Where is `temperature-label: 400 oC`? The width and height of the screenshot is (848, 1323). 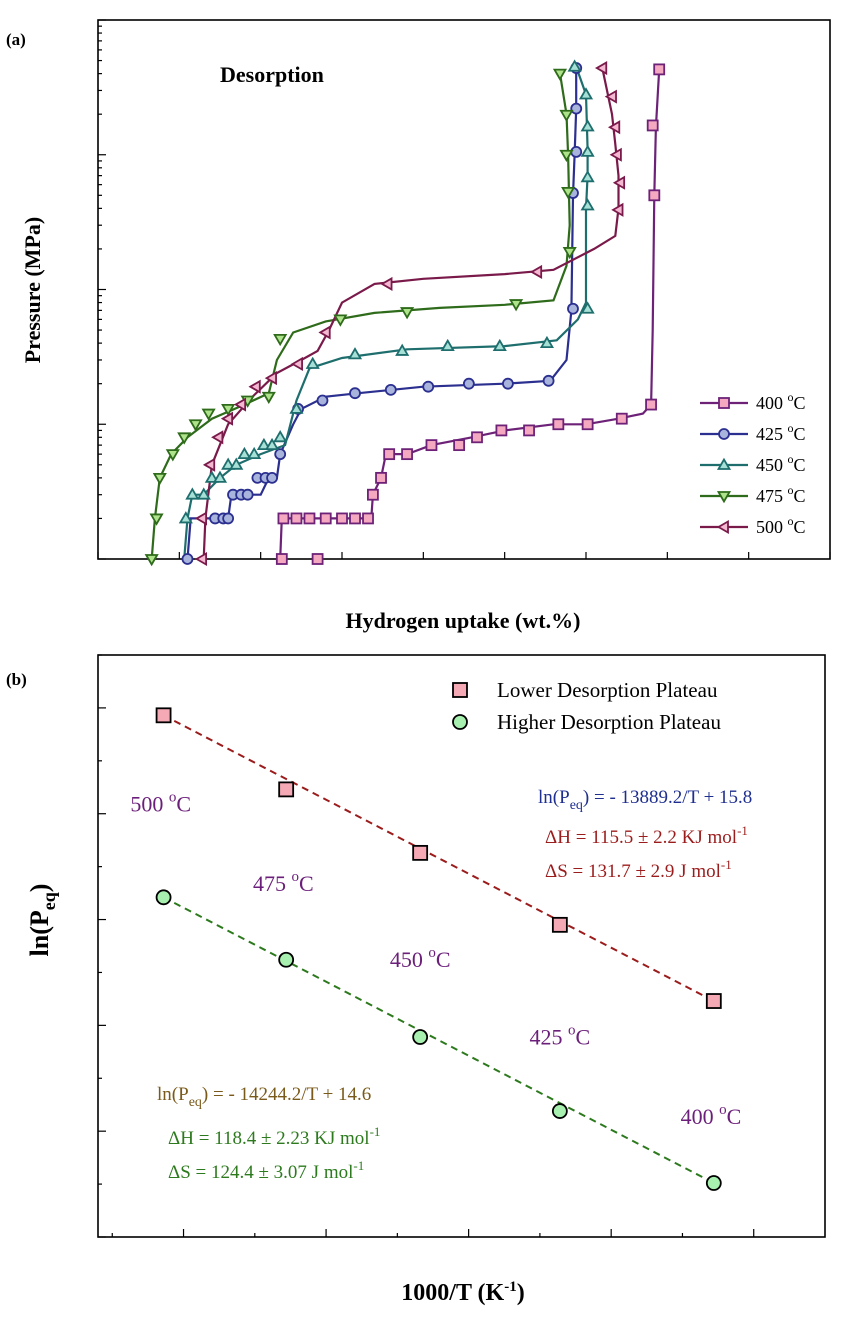 temperature-label: 400 oC is located at coordinates (711, 1115).